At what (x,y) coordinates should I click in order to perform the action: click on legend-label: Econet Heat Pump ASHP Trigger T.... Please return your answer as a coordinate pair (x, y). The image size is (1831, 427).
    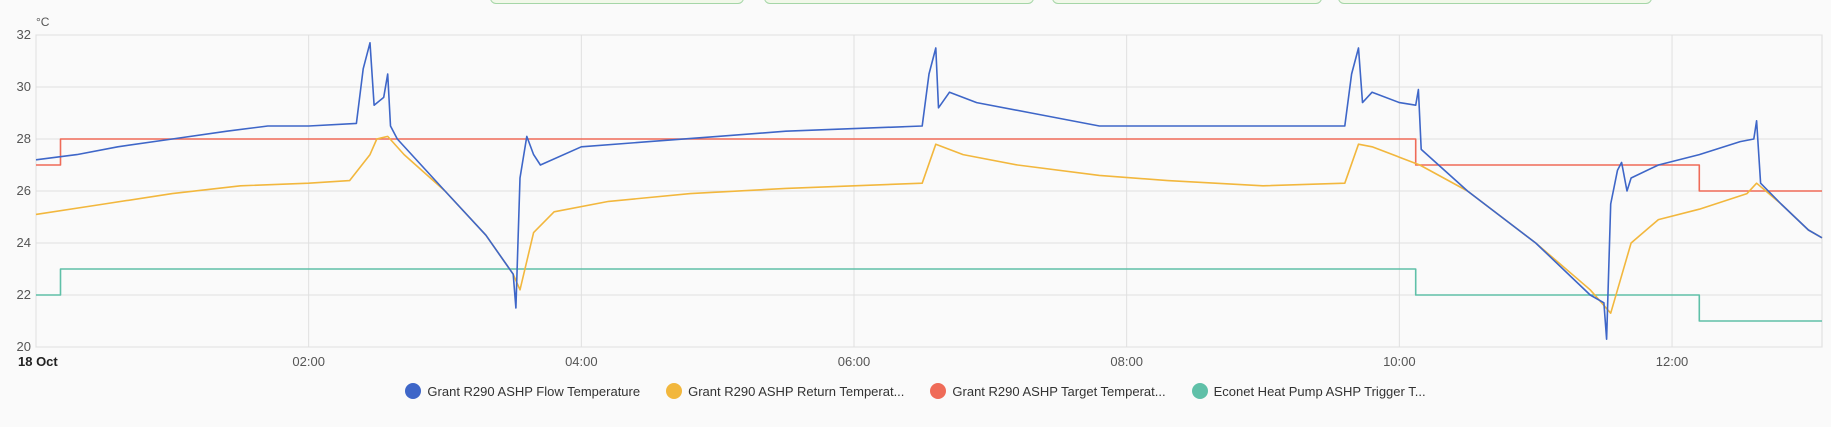
    Looking at the image, I should click on (1319, 391).